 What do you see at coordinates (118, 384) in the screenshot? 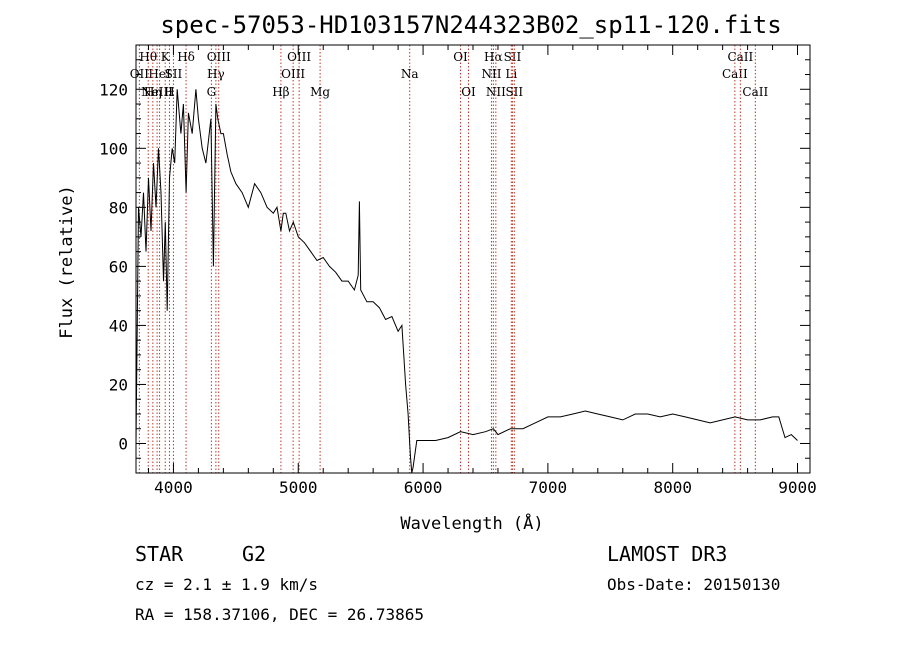
I see `y-tick-label: 20` at bounding box center [118, 384].